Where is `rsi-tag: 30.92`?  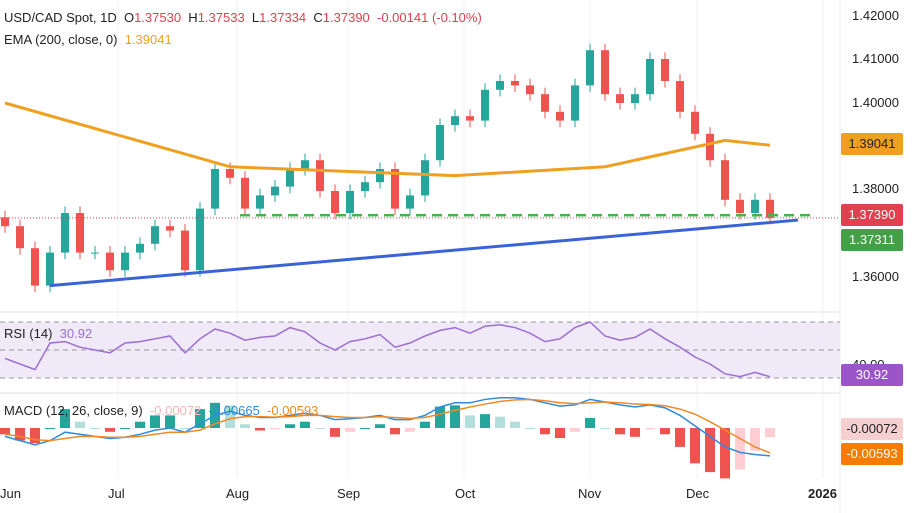 rsi-tag: 30.92 is located at coordinates (872, 375).